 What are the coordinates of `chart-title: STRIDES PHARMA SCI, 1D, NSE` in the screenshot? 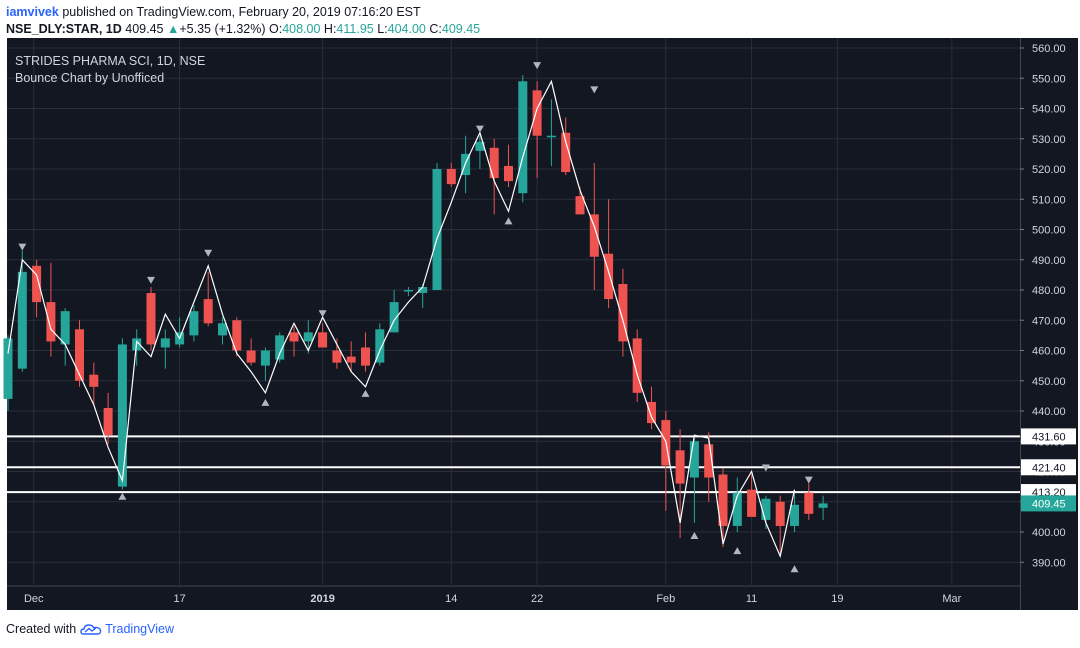 It's located at (110, 61).